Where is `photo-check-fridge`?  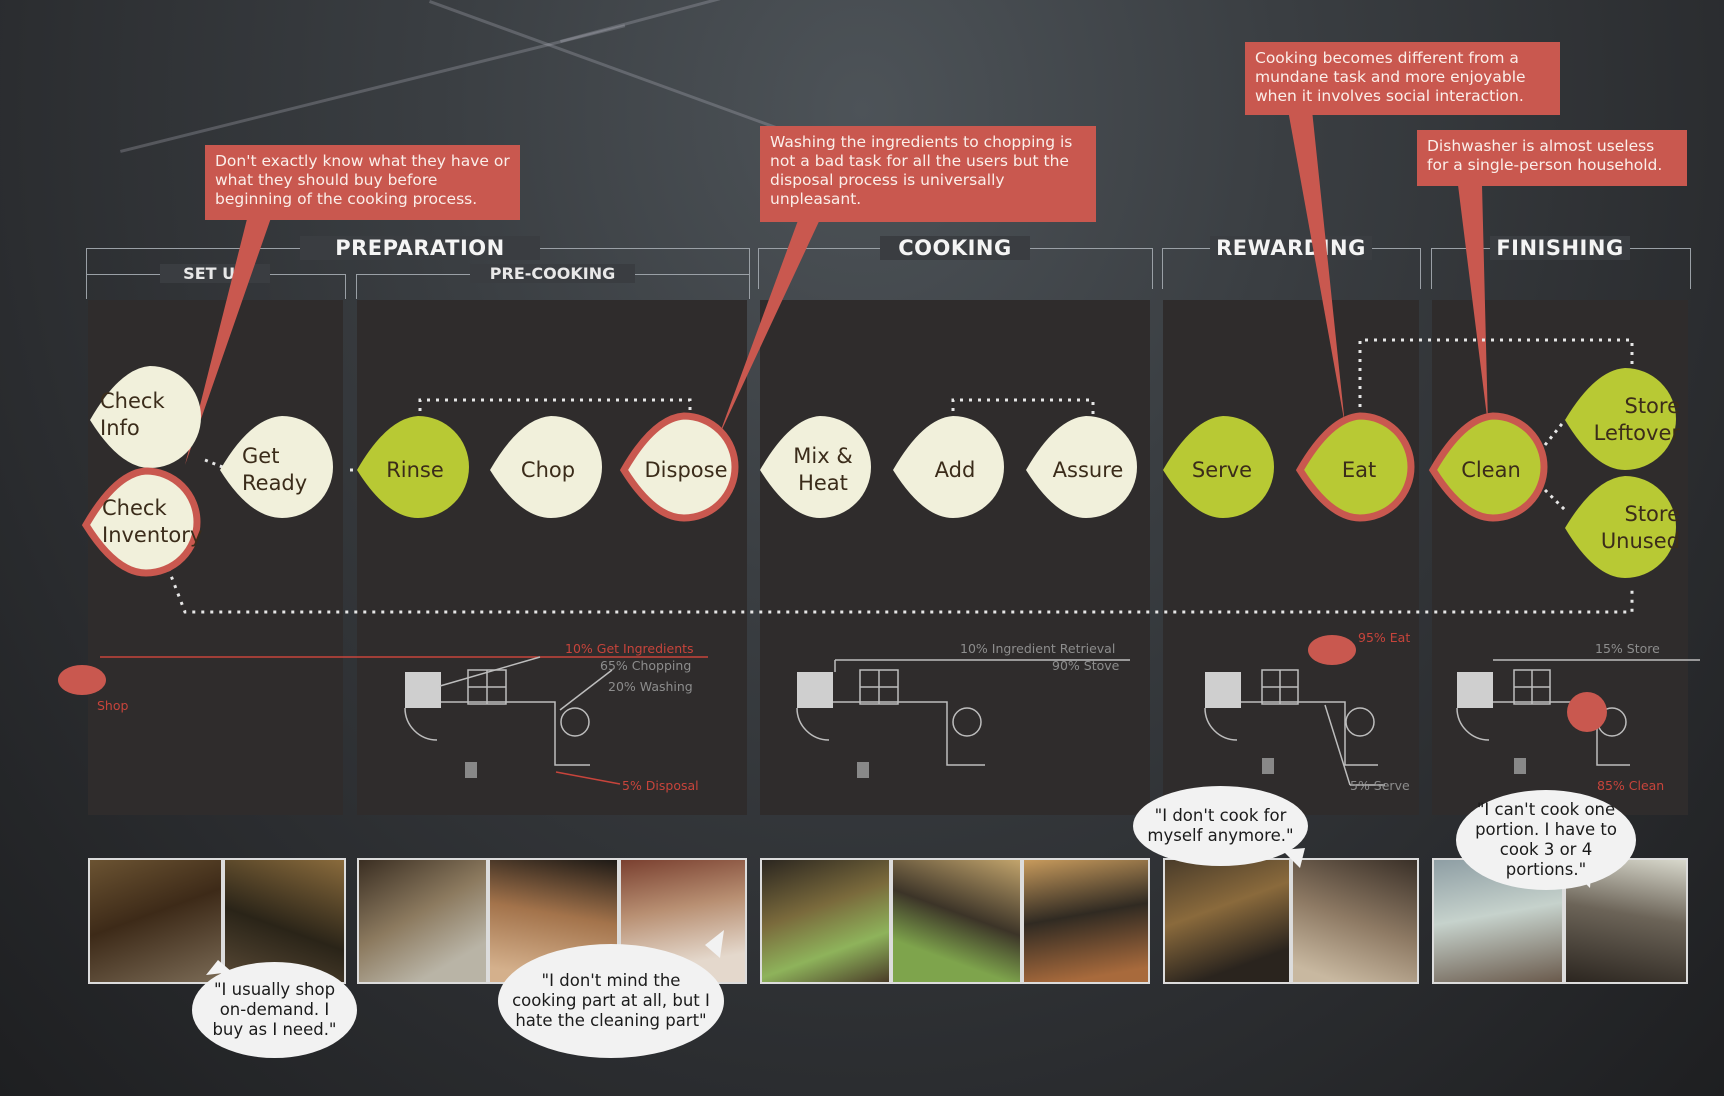 photo-check-fridge is located at coordinates (155, 921).